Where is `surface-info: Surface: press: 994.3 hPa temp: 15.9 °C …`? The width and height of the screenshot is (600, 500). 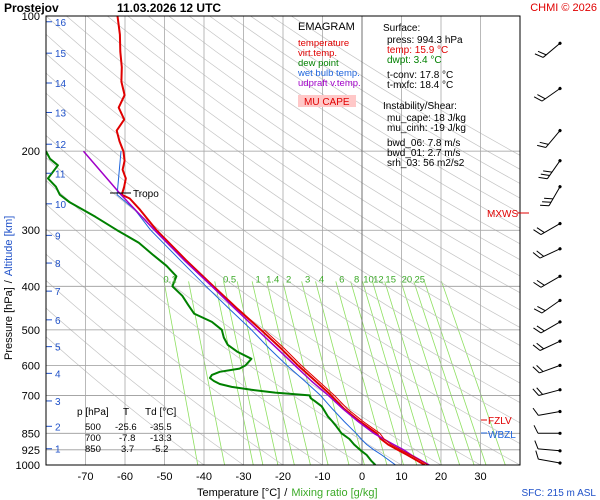
surface-info: Surface: press: 994.3 hPa temp: 15.9 °C … is located at coordinates (424, 96).